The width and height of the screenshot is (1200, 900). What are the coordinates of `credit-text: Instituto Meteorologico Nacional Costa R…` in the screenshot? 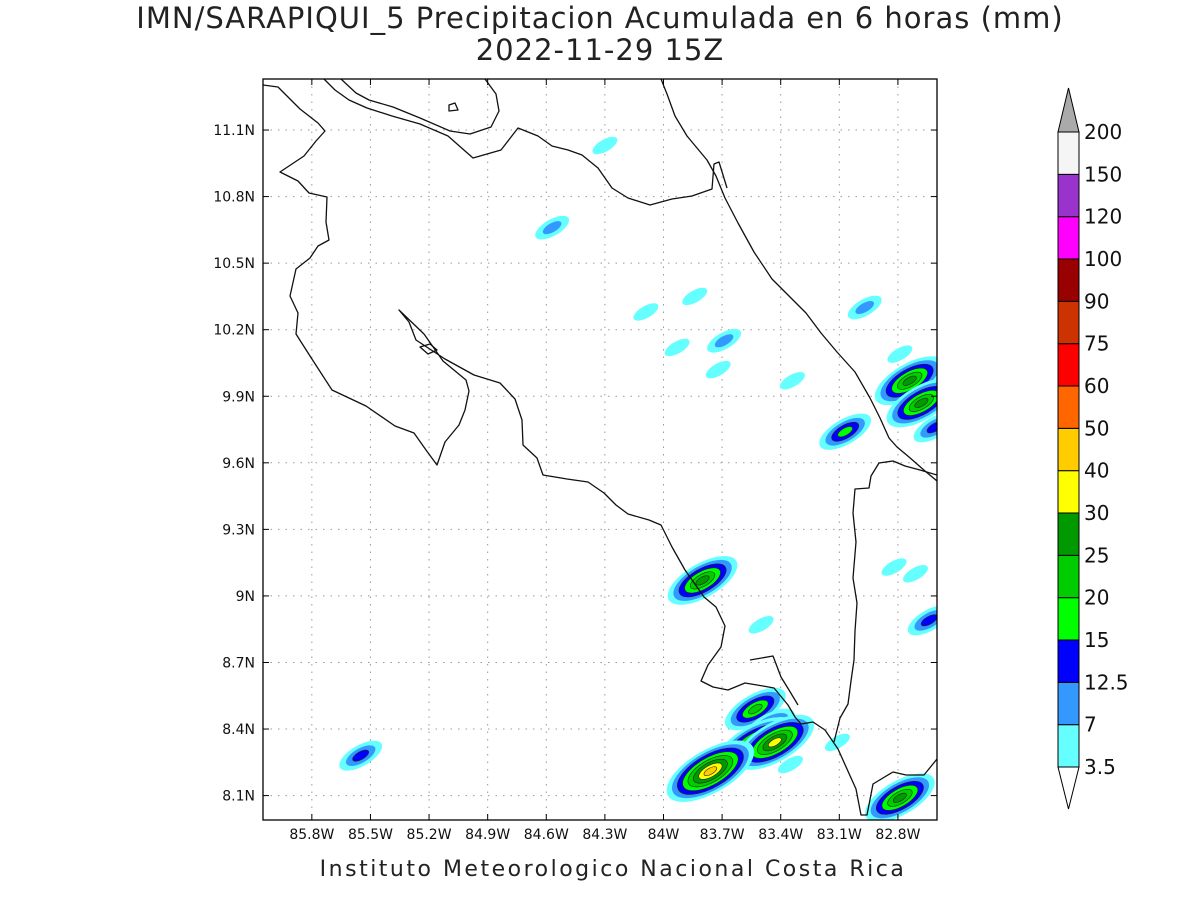 It's located at (613, 869).